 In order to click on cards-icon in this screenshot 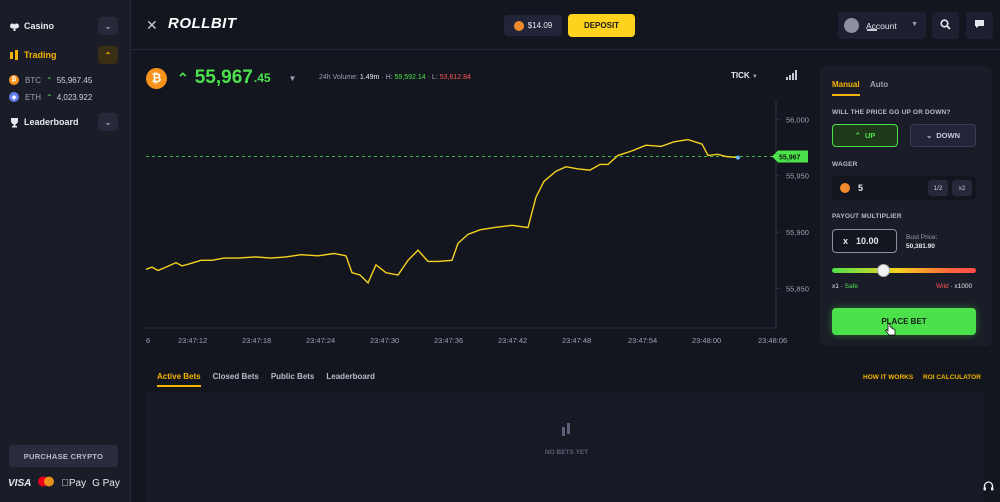, I will do `click(14, 26)`.